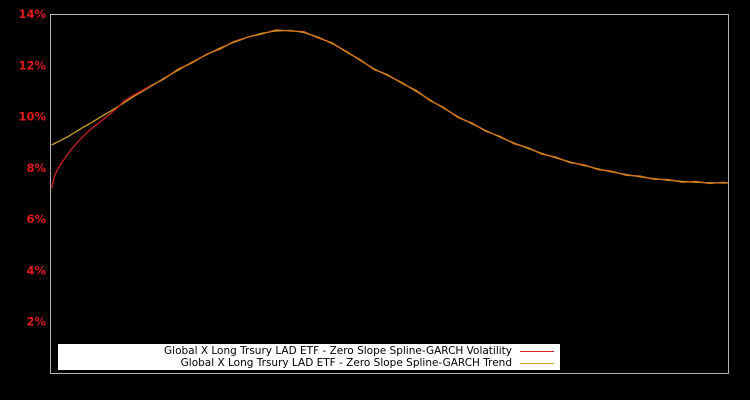  I want to click on y-axis-tick-label: 4%, so click(36, 270).